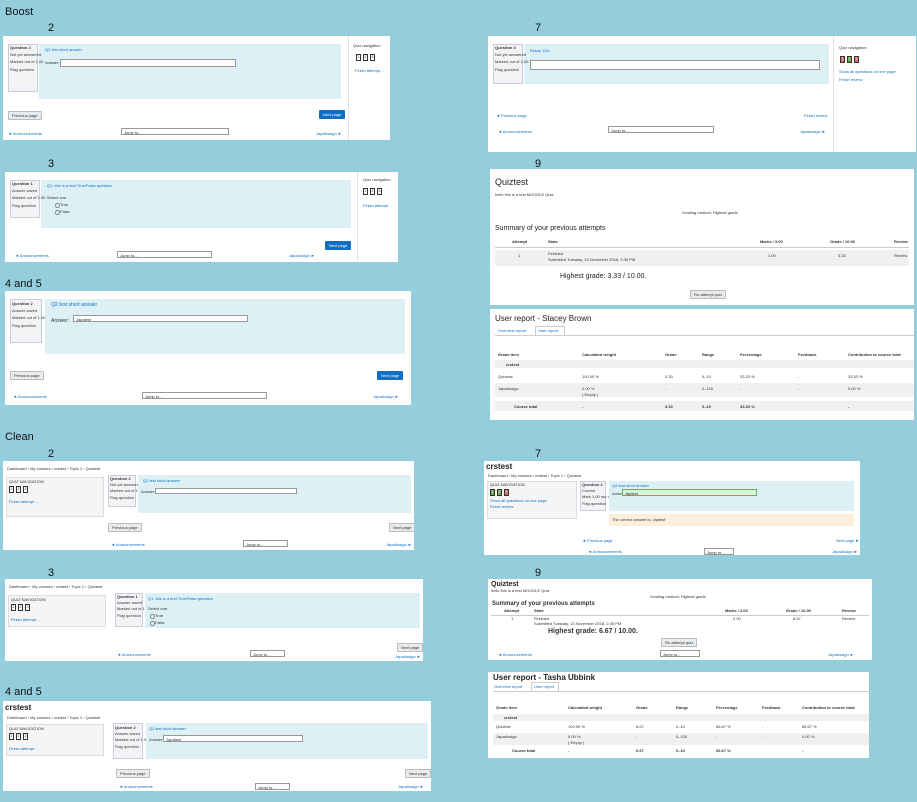 The height and width of the screenshot is (802, 917). What do you see at coordinates (506, 707) in the screenshot?
I see `header: Grade item` at bounding box center [506, 707].